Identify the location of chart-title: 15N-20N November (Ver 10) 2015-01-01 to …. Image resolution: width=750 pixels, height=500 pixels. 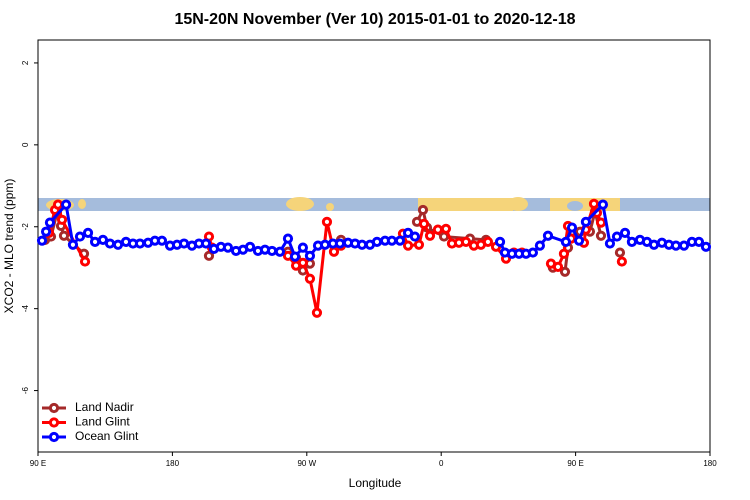
(374, 19).